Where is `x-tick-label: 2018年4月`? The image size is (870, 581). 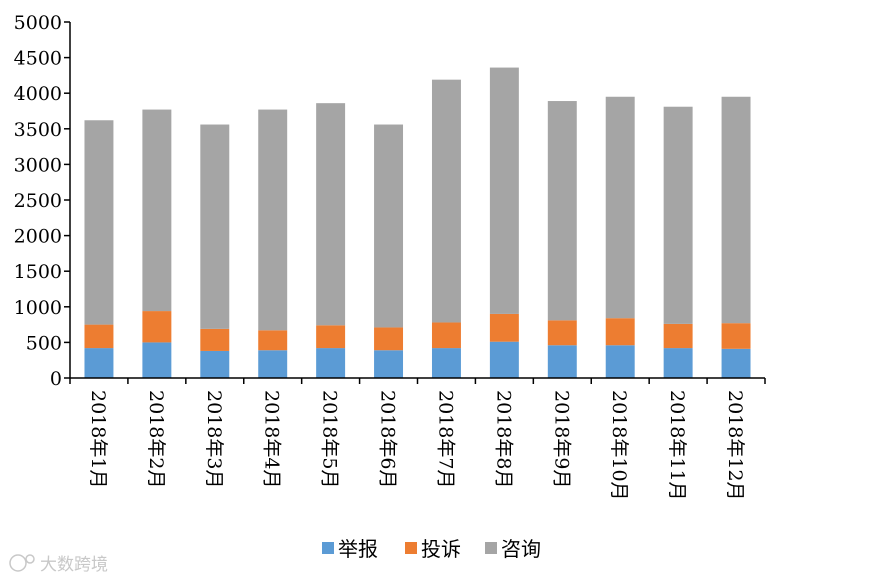
x-tick-label: 2018年4月 is located at coordinates (272, 439).